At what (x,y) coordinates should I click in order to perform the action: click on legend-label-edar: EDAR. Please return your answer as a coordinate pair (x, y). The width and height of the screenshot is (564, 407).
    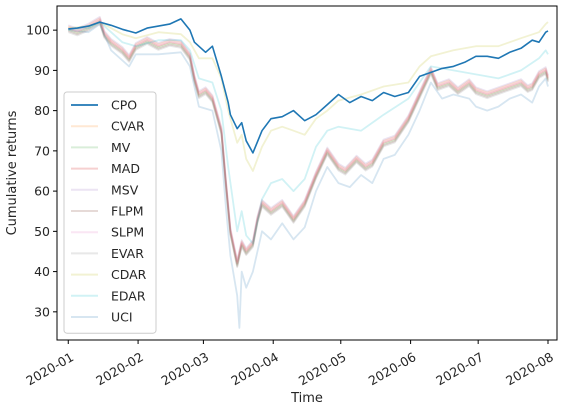
    Looking at the image, I should click on (128, 295).